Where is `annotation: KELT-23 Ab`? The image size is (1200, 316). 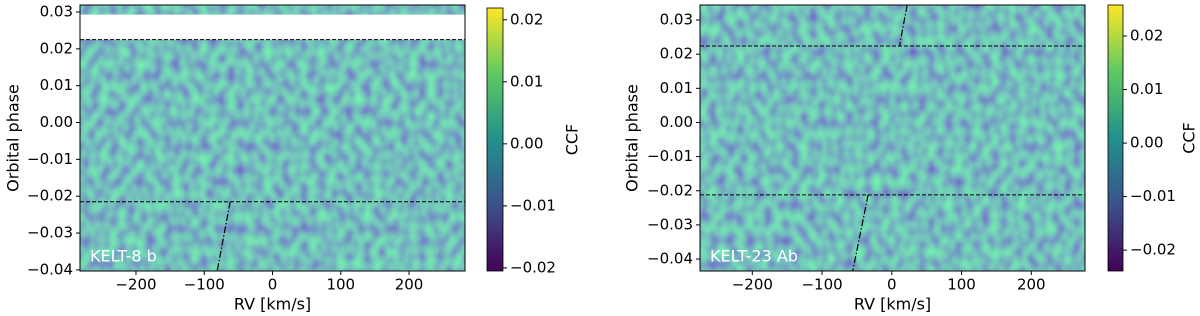
annotation: KELT-23 Ab is located at coordinates (754, 256).